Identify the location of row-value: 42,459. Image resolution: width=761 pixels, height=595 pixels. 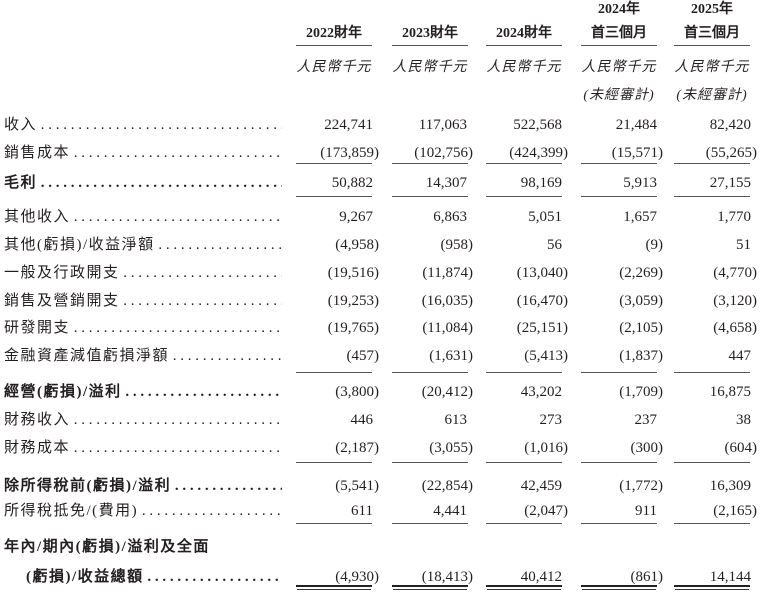
(541, 486).